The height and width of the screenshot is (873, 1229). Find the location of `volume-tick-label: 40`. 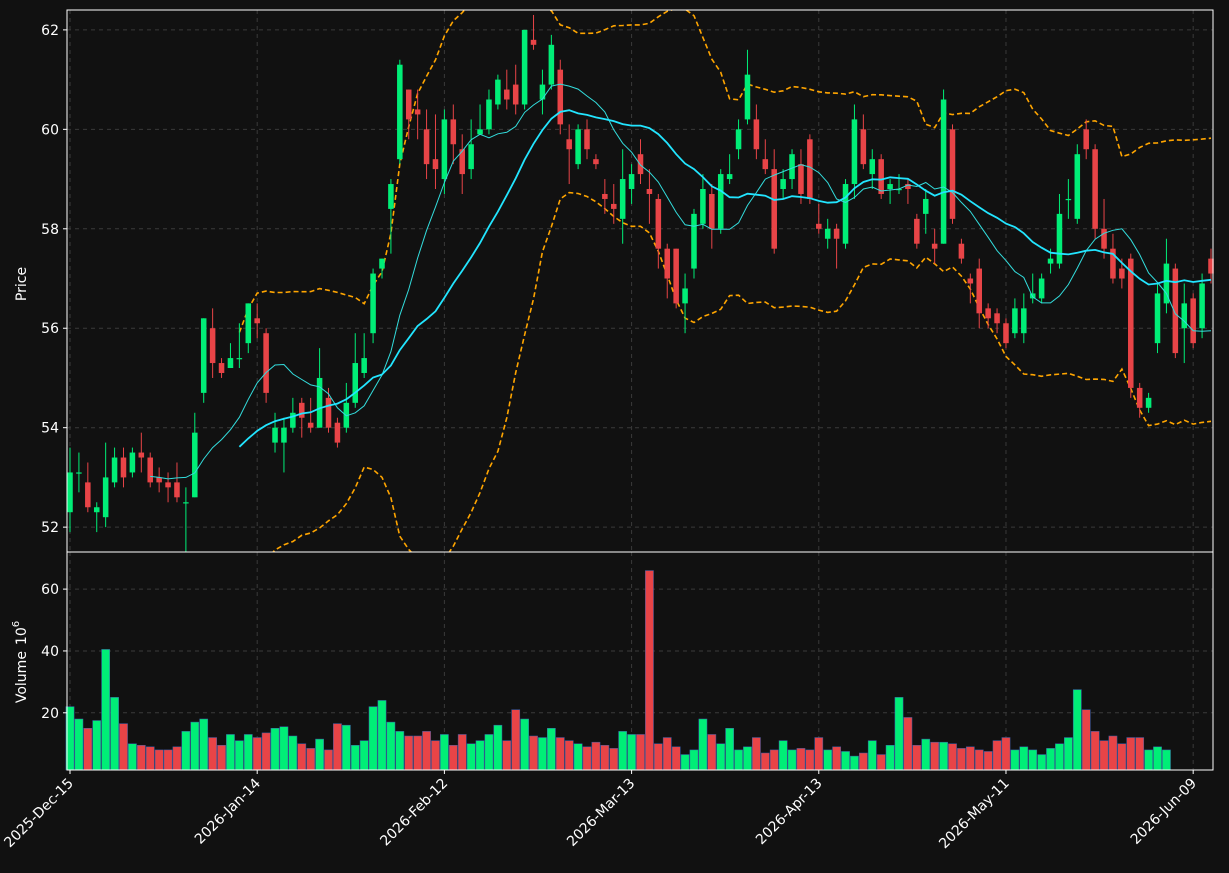

volume-tick-label: 40 is located at coordinates (50, 652).